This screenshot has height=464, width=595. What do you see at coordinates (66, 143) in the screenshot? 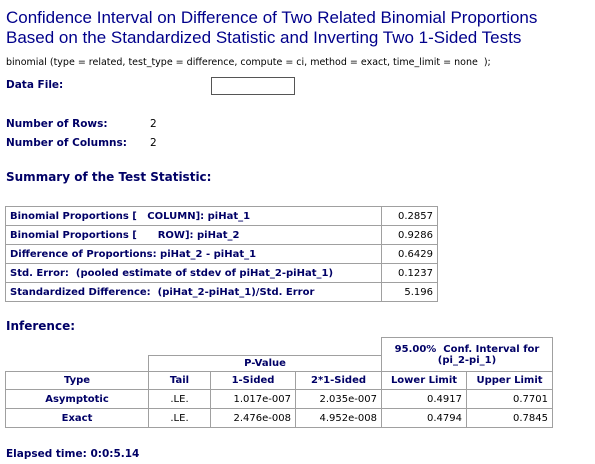
I see `field-label: Number of Columns:` at bounding box center [66, 143].